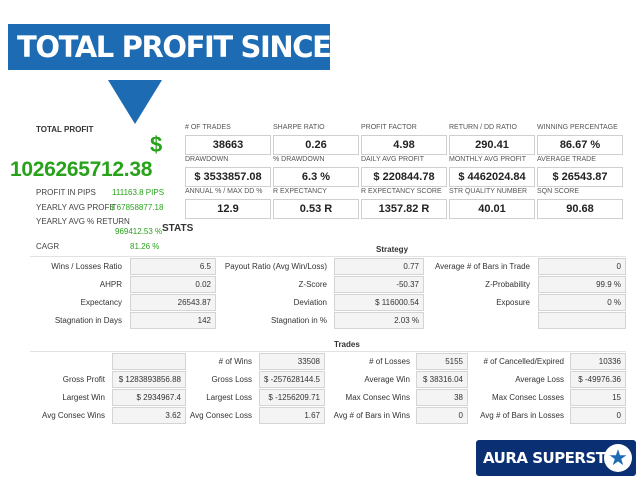 The width and height of the screenshot is (640, 480). Describe the element at coordinates (316, 145) in the screenshot. I see `metric-value: 0.26` at that location.